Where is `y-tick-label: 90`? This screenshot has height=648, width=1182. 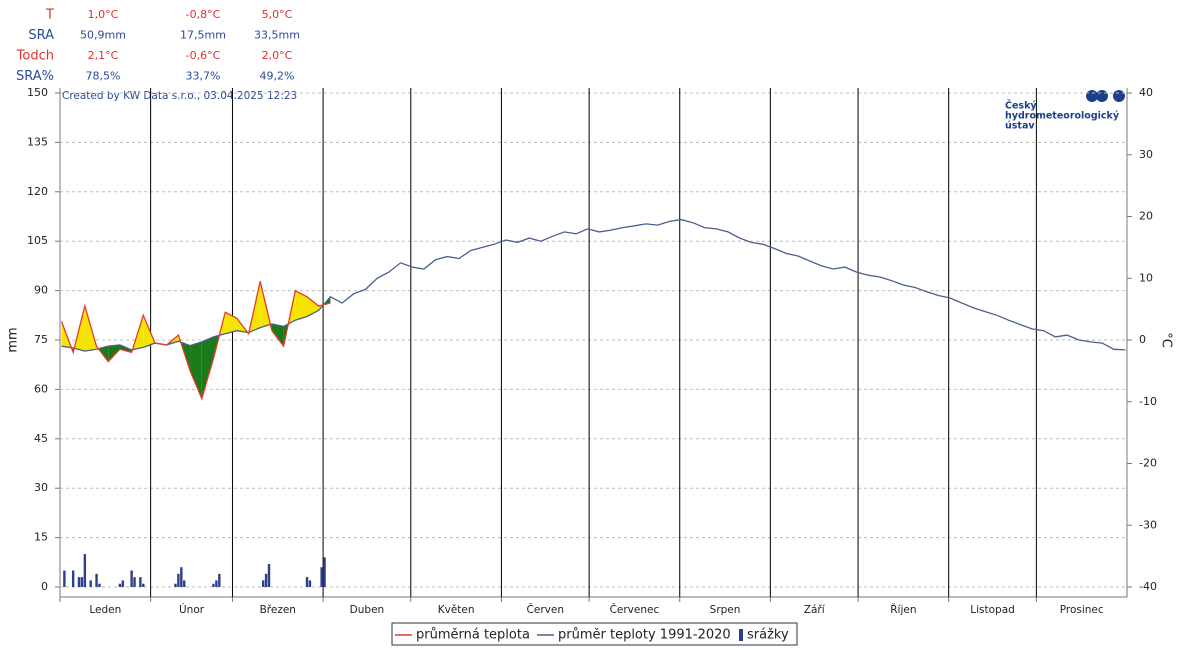
y-tick-label: 90 is located at coordinates (41, 290).